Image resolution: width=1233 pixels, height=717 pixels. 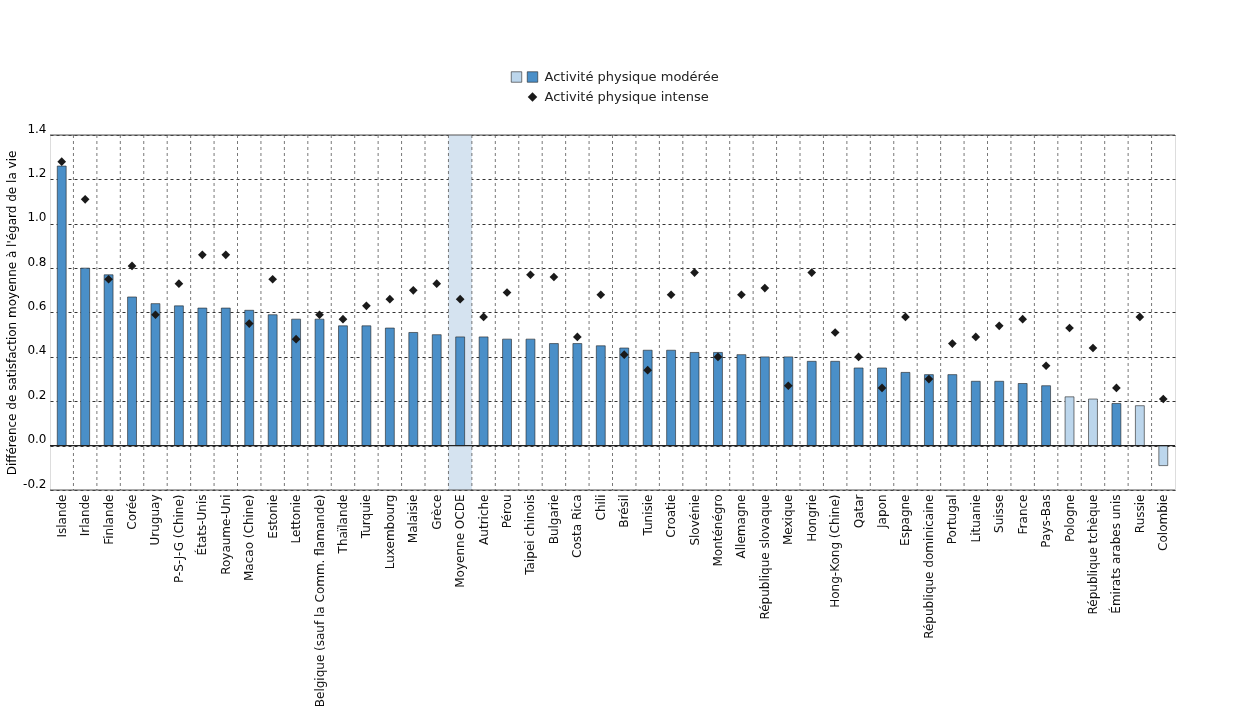 I want to click on x-tick-label: Pérou, so click(x=507, y=511).